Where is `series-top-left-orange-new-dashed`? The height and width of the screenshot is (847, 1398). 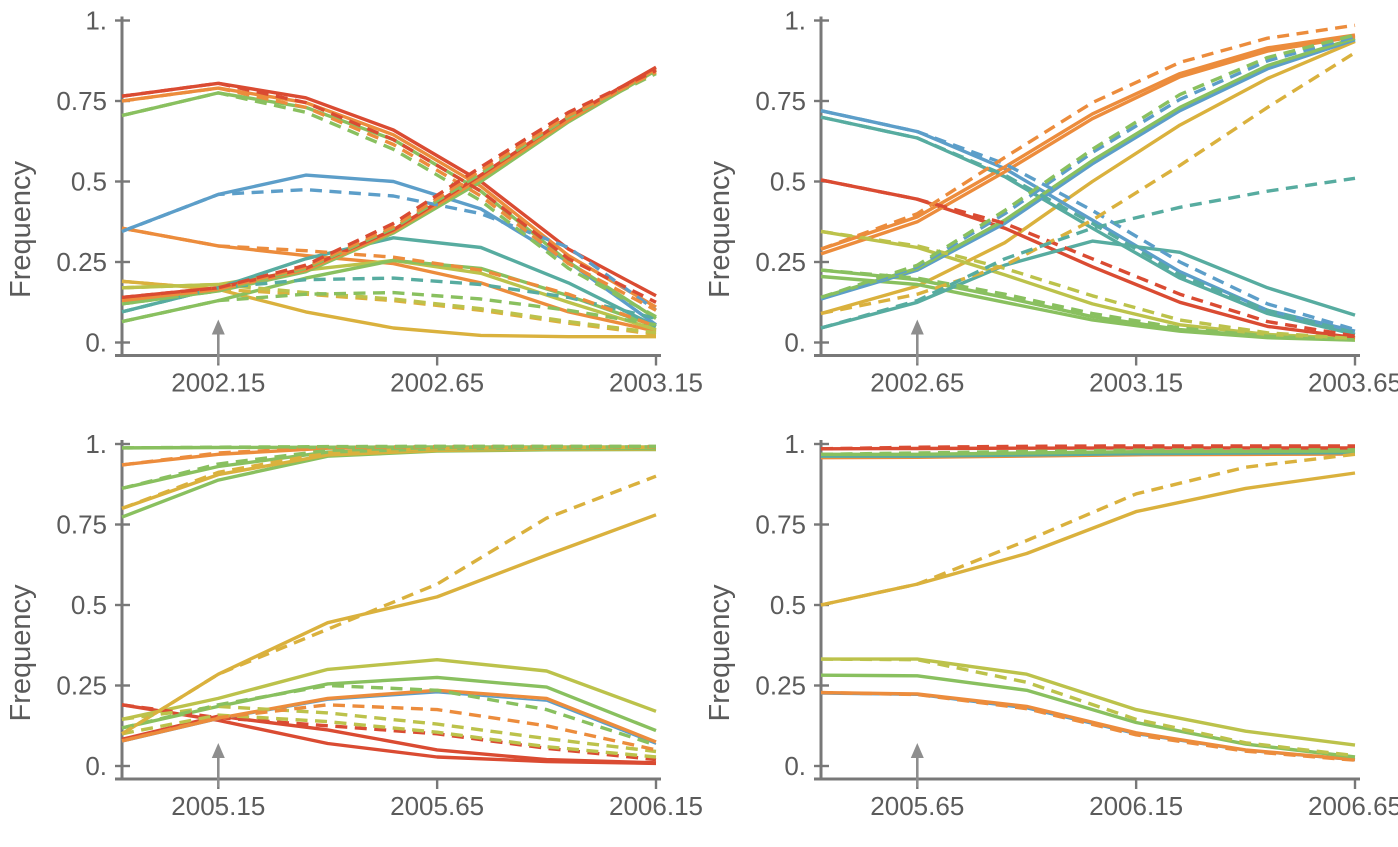 series-top-left-orange-new-dashed is located at coordinates (389, 186).